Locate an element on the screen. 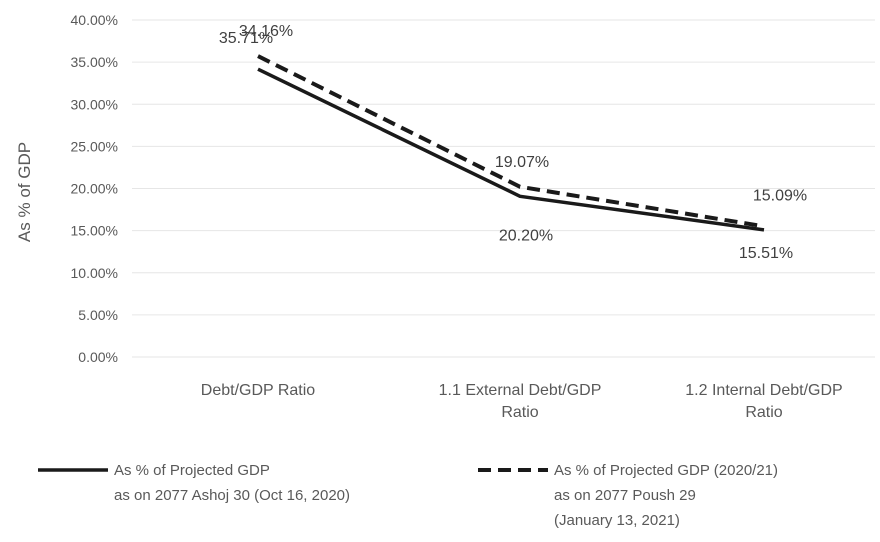 Image resolution: width=880 pixels, height=542 pixels. y-tick-label: 35.00% is located at coordinates (94, 62).